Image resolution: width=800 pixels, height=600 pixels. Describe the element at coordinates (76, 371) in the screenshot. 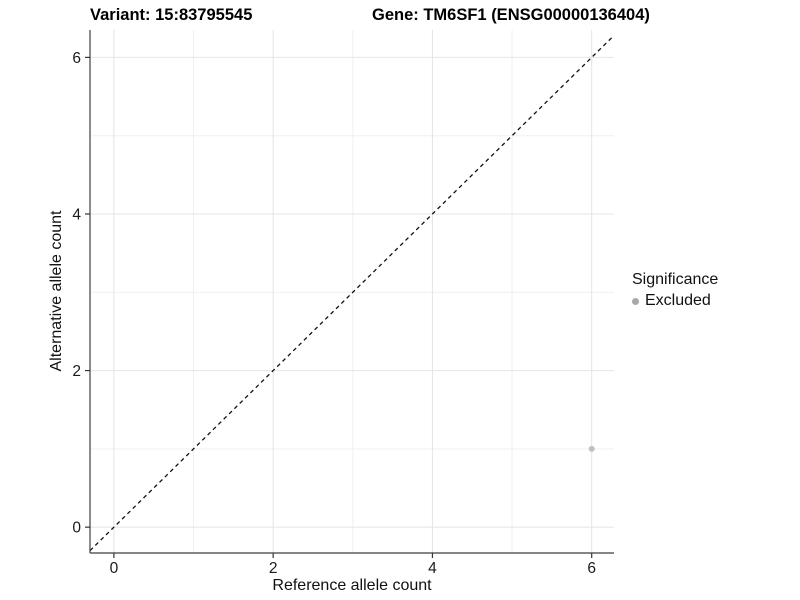

I see `y-tick-label: 2` at that location.